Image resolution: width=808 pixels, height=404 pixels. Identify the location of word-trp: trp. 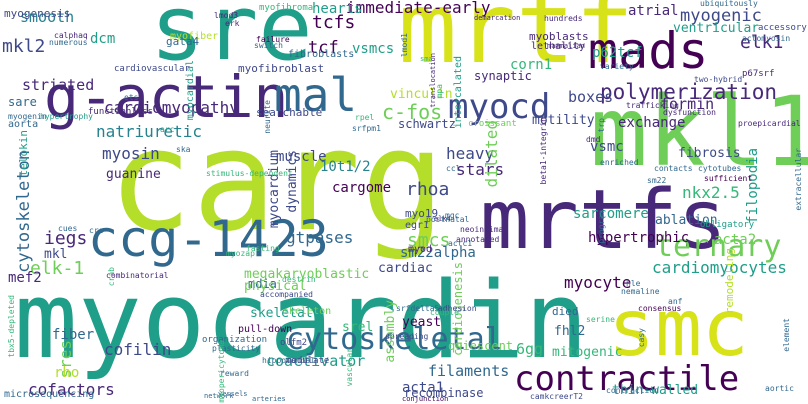
(601, 125).